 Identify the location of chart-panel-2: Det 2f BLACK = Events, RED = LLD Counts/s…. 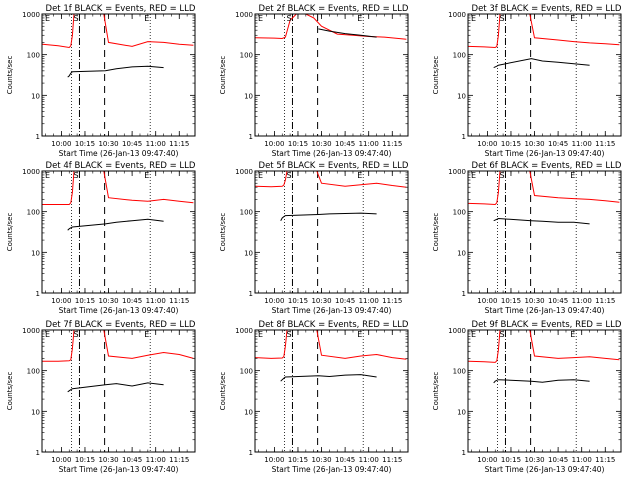
(314, 81).